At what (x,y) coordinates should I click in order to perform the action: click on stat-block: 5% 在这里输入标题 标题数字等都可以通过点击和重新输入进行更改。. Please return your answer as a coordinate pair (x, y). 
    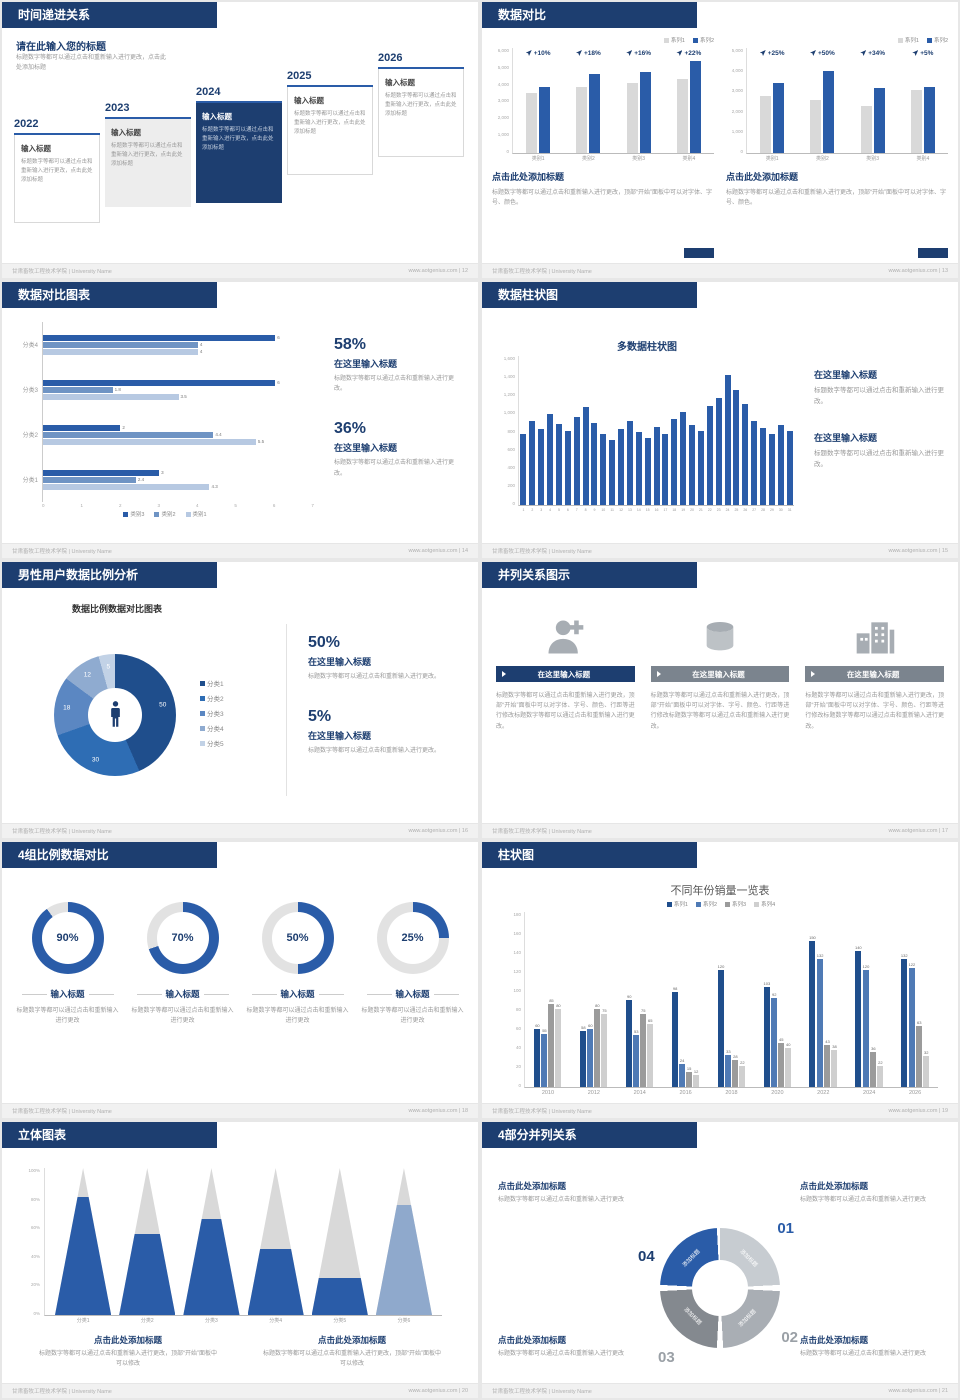
    Looking at the image, I should click on (383, 732).